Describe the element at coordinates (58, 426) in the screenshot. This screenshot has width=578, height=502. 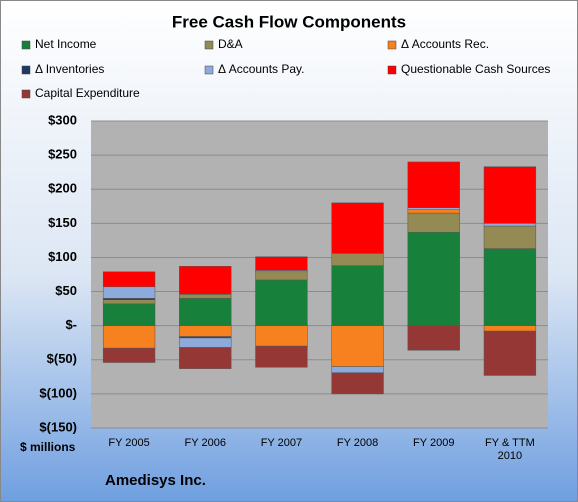
I see `y-tick-label: $(150)` at that location.